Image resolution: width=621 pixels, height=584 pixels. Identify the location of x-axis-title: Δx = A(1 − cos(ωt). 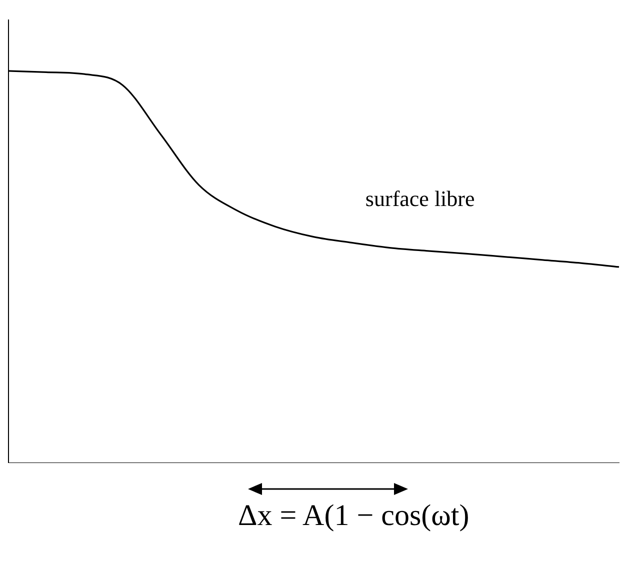
(354, 516).